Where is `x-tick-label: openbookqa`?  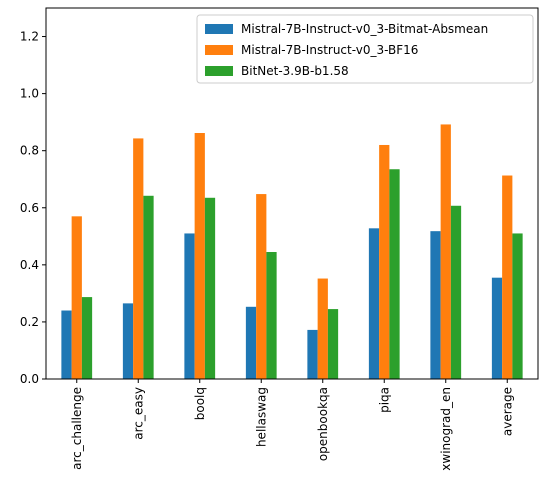
x-tick-label: openbookqa is located at coordinates (323, 424).